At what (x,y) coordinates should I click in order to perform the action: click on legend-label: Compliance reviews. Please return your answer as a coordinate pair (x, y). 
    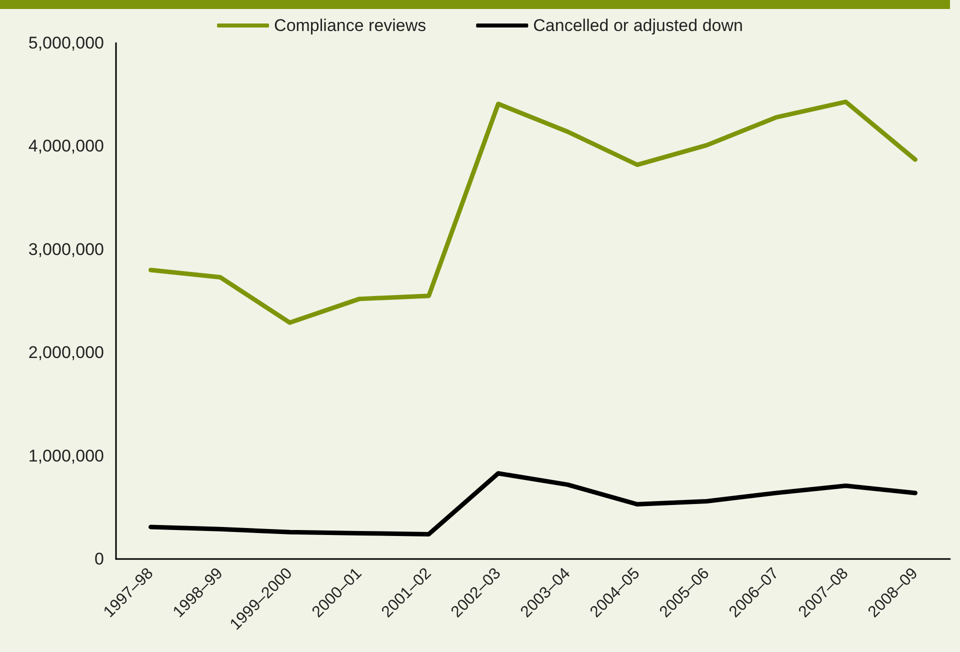
    Looking at the image, I should click on (350, 25).